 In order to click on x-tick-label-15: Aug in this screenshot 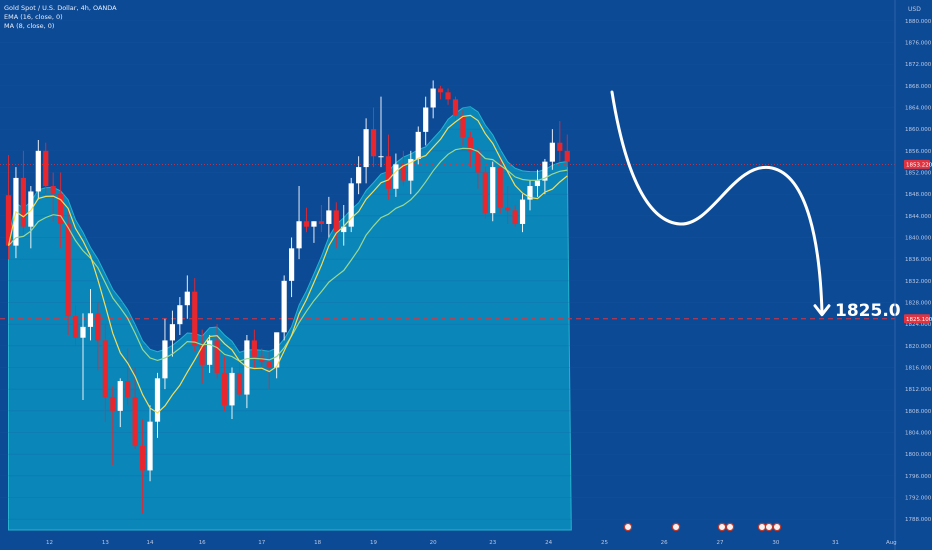, I will do `click(891, 543)`.